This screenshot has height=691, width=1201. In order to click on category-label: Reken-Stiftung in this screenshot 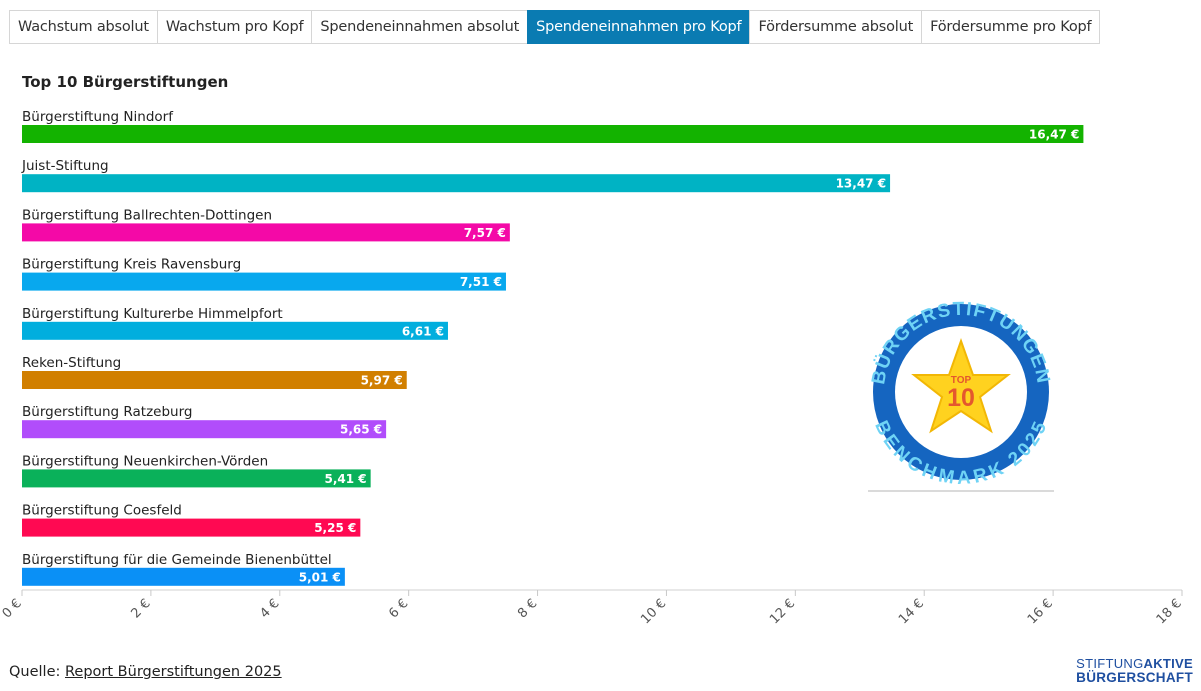, I will do `click(71, 363)`.